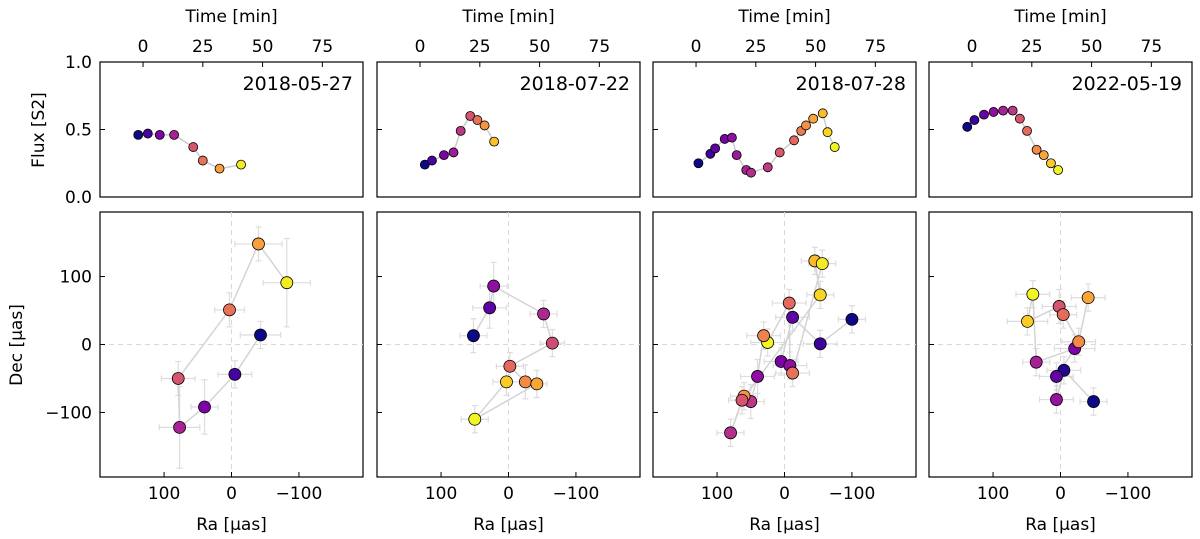  Describe the element at coordinates (298, 84) in the screenshot. I see `date-label: 2018-05-27` at that location.